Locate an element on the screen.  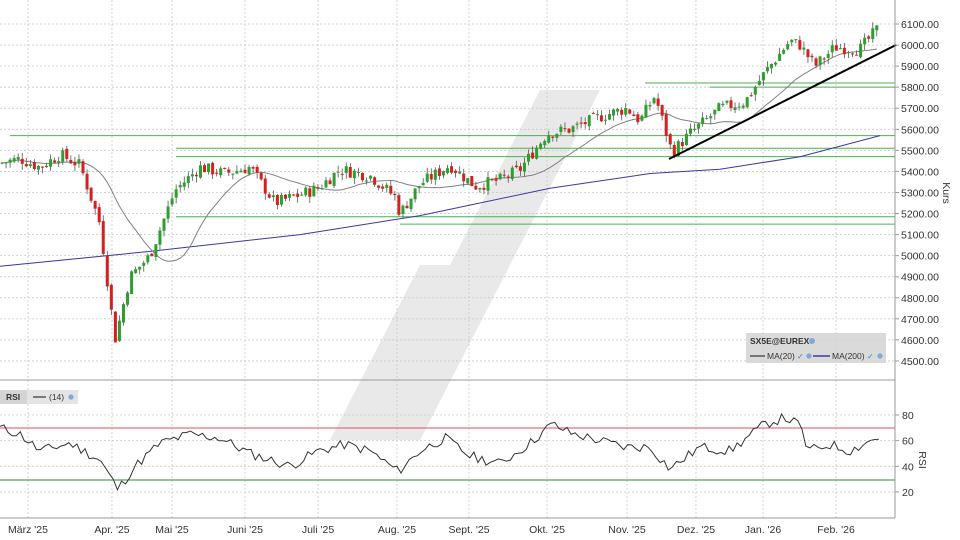
x-tick-label: Sept. '25 is located at coordinates (468, 530).